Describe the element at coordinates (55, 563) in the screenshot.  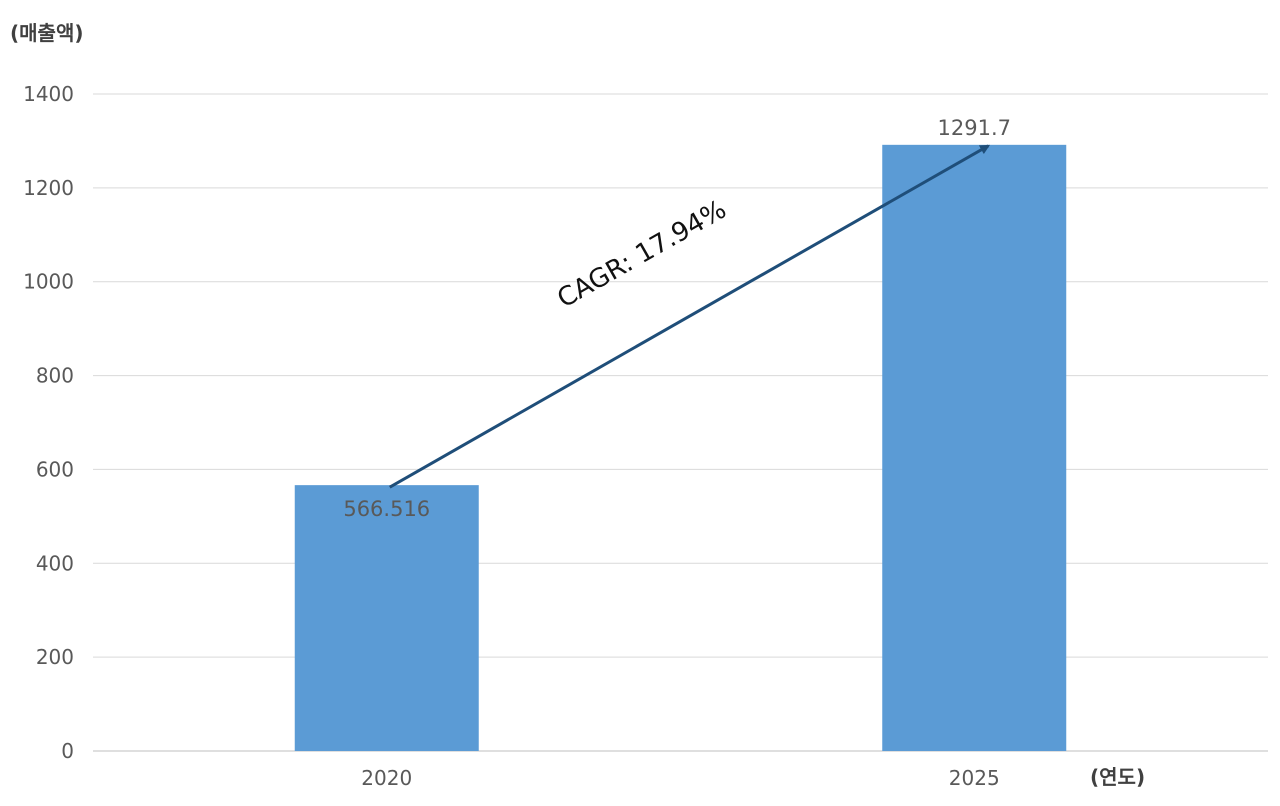
I see `y-tick-label: 400` at that location.